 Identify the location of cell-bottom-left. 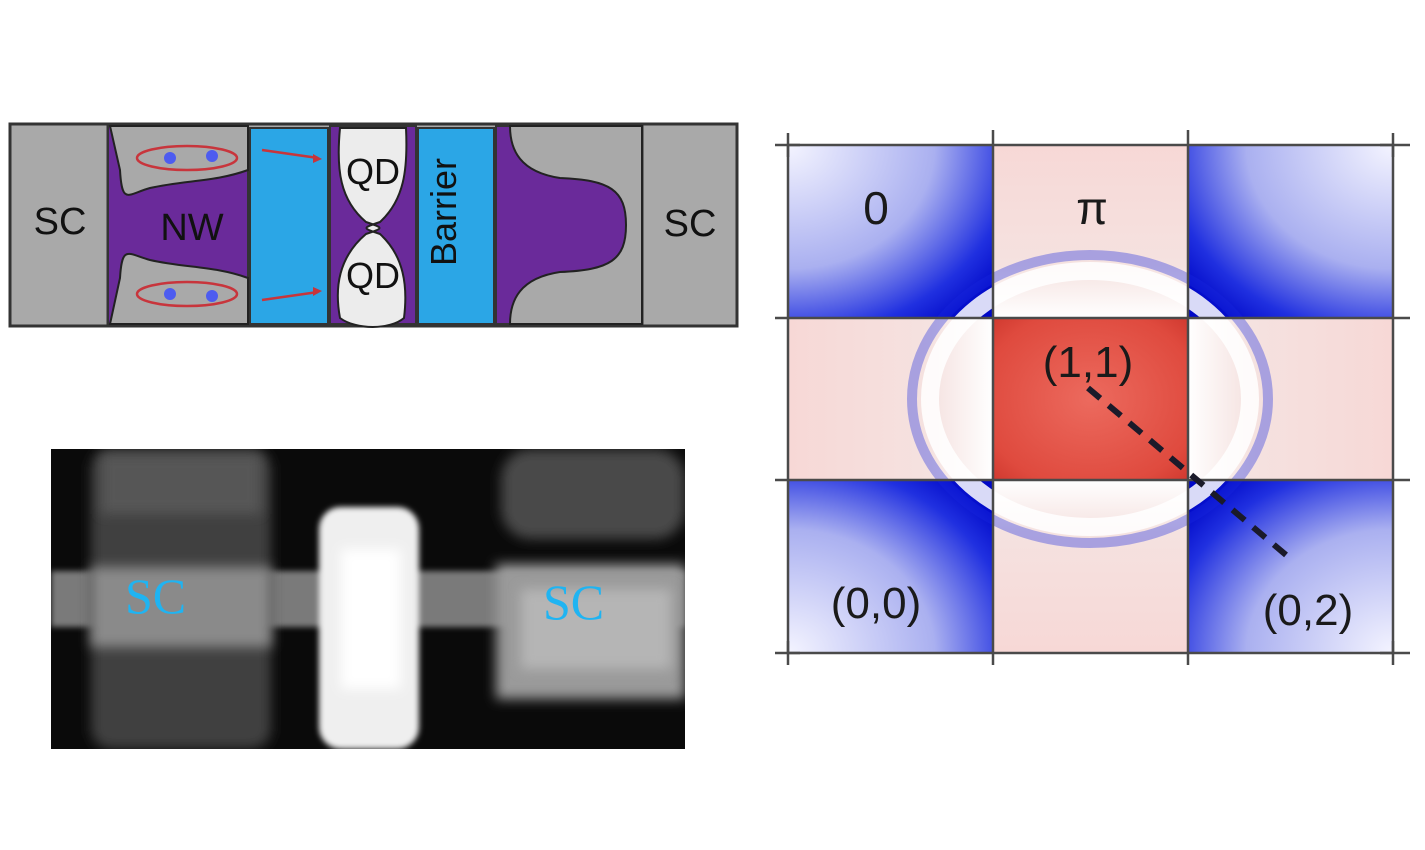
(890, 566).